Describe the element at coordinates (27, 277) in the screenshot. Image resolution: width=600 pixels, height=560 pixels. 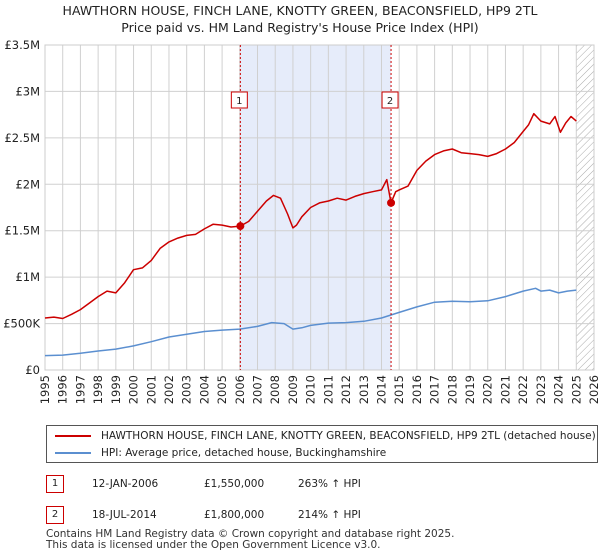
I see `y-tick-label: £1M` at that location.